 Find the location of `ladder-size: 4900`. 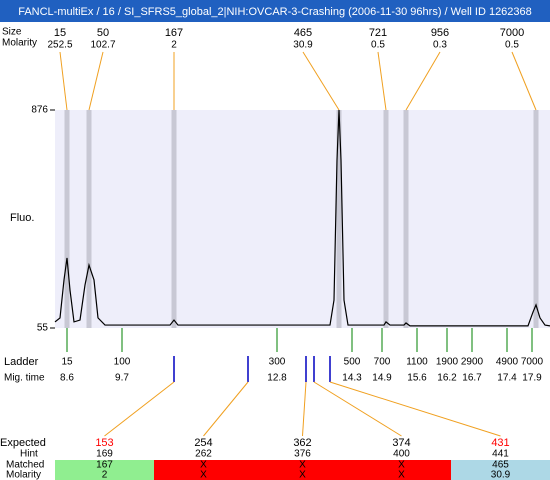

ladder-size: 4900 is located at coordinates (507, 362).